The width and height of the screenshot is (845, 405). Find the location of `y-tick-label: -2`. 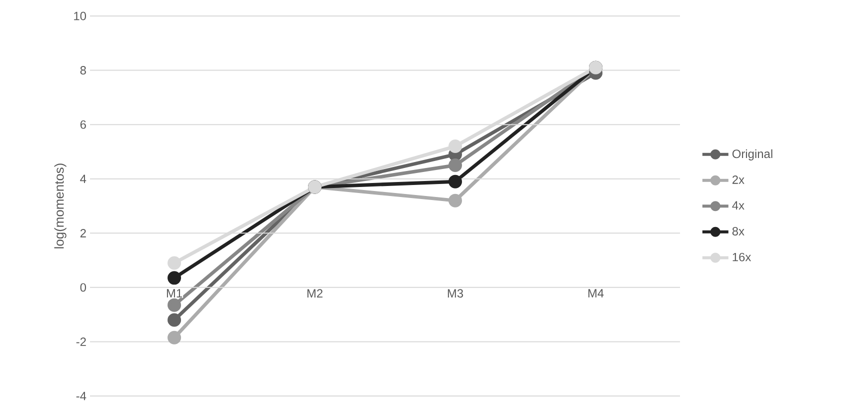

y-tick-label: -2 is located at coordinates (81, 342).